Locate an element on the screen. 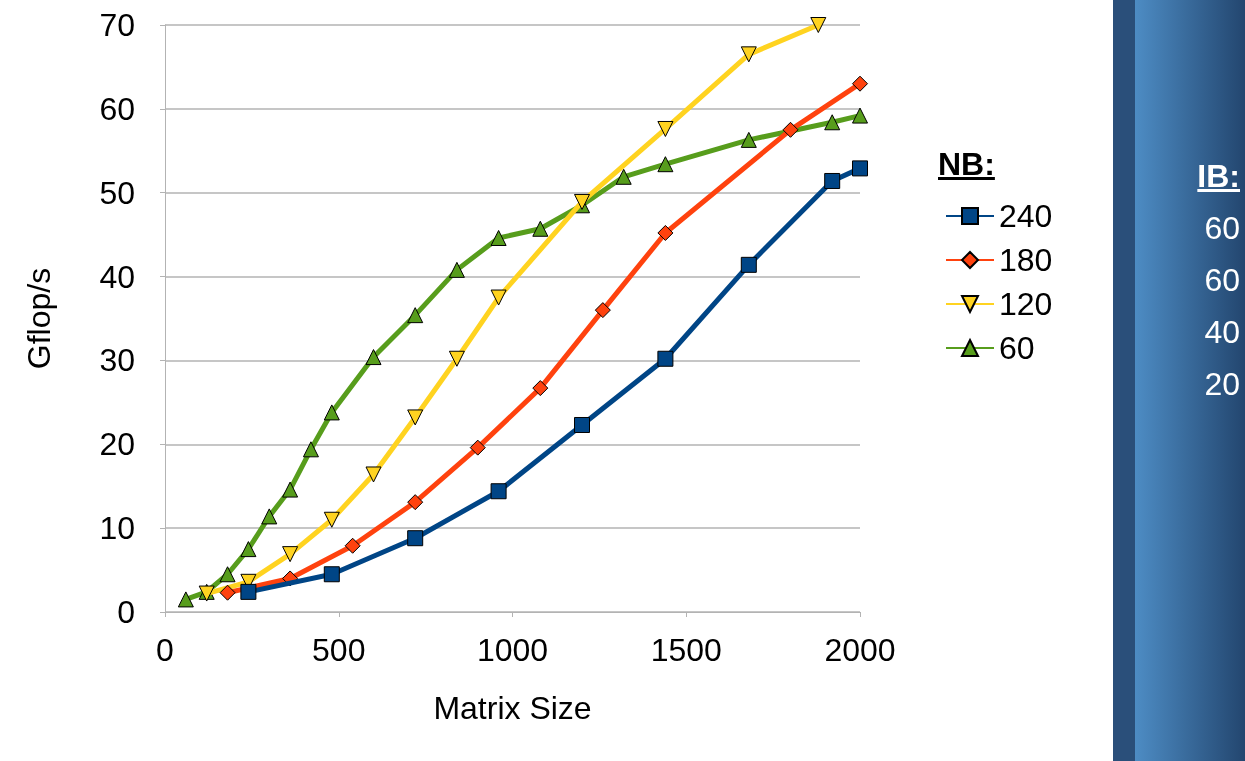 This screenshot has height=761, width=1245. y-axis-title: Gflop/s is located at coordinates (39, 318).